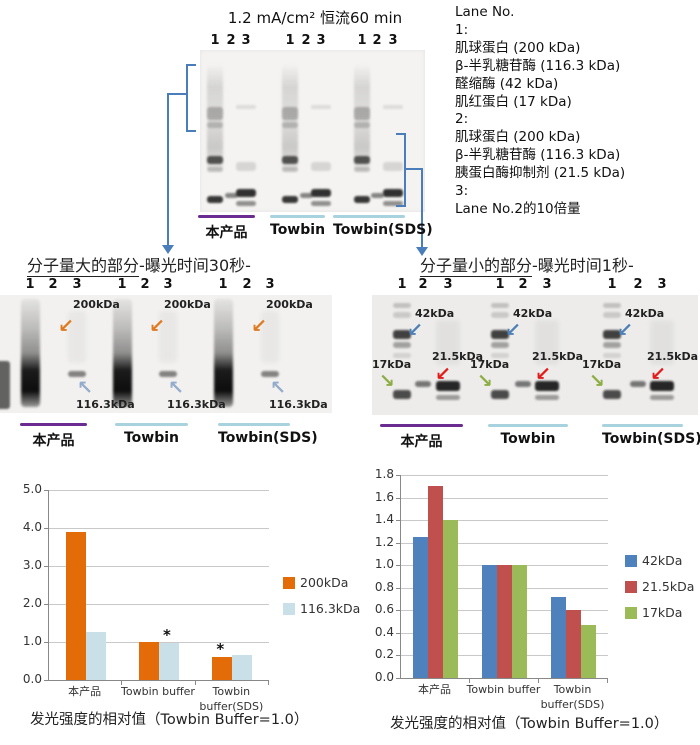 This screenshot has height=745, width=700. Describe the element at coordinates (32, 489) in the screenshot. I see `y-axis-tick-label: 5.0` at that location.